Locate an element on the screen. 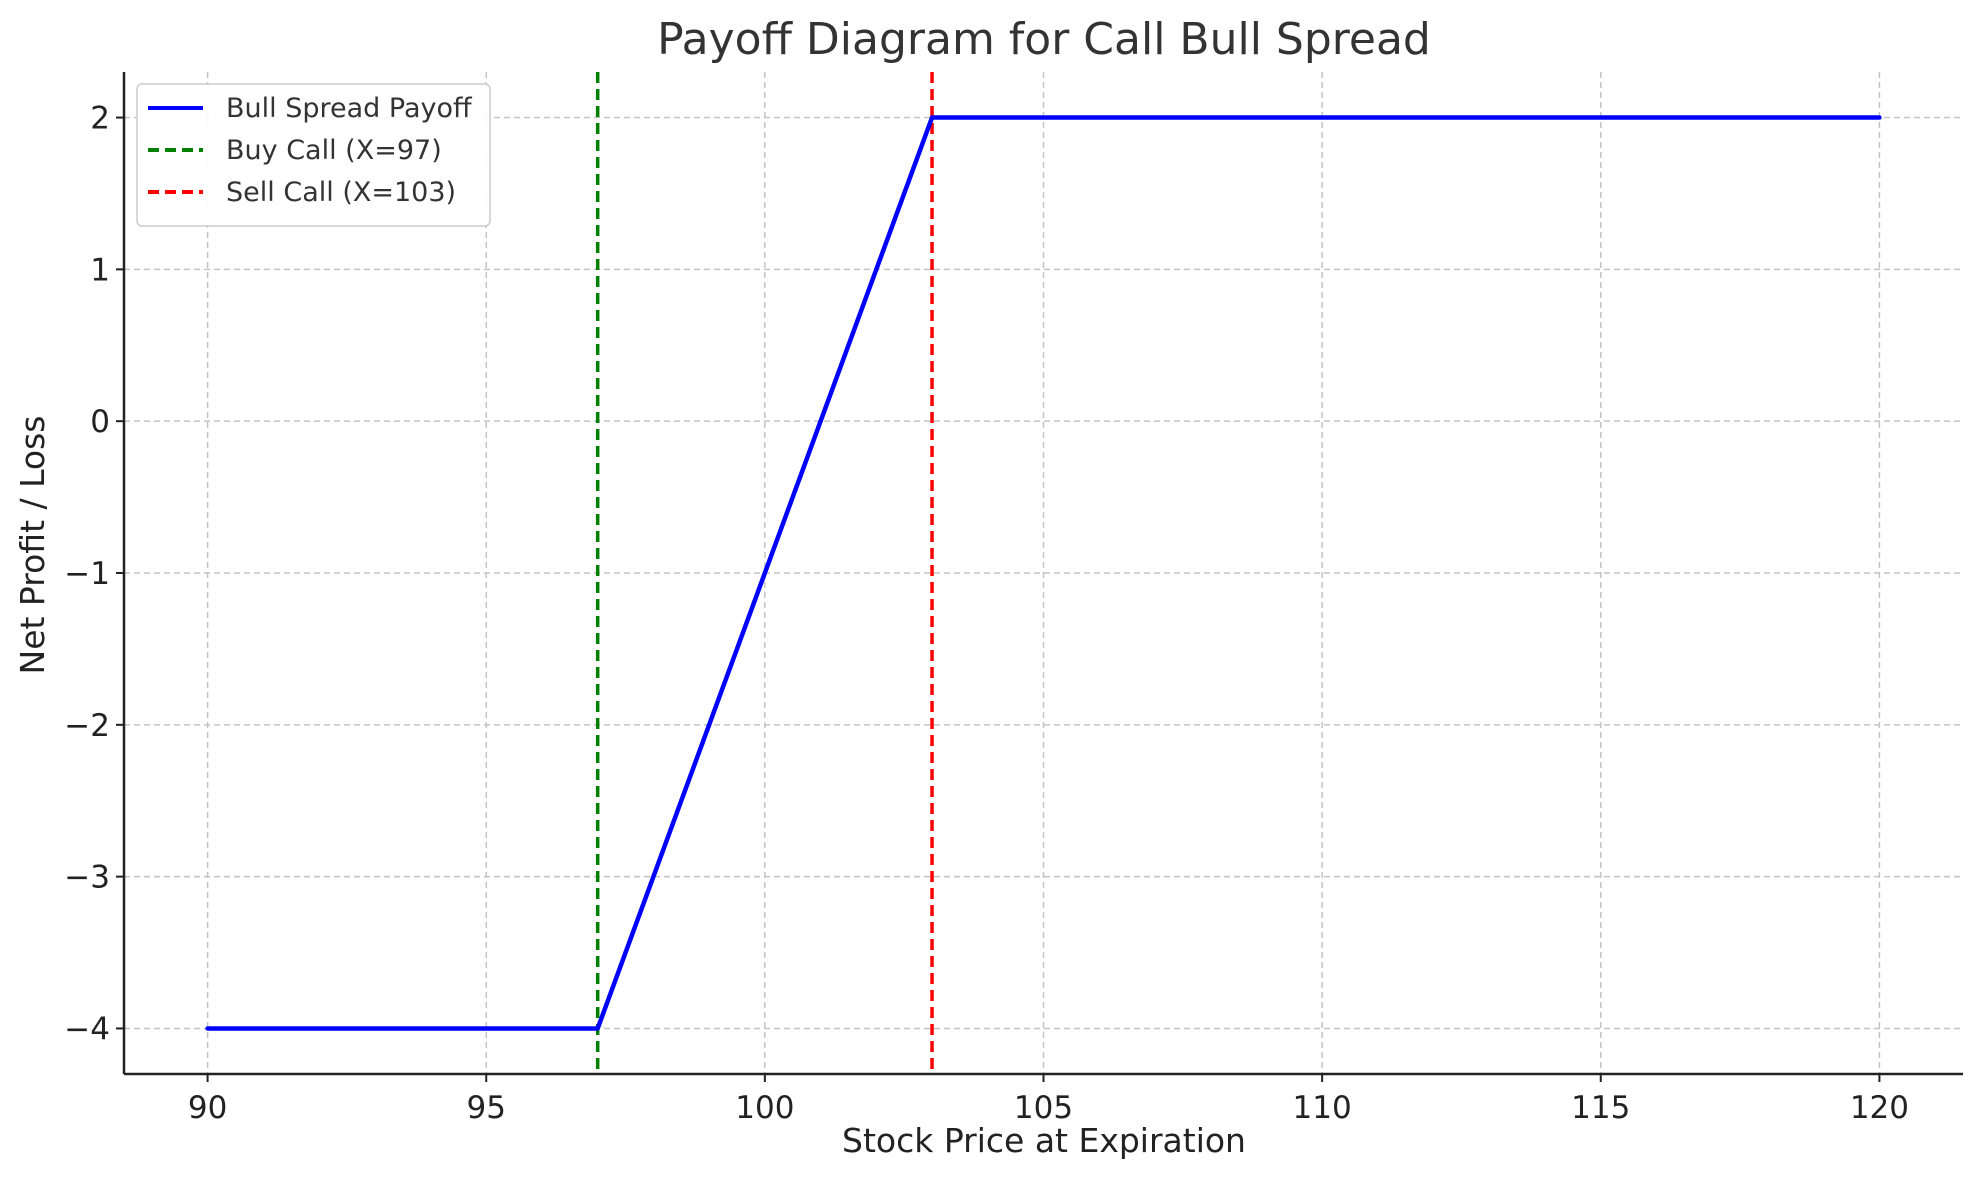 The width and height of the screenshot is (1979, 1180). y-tick-label: 2 is located at coordinates (100, 119).